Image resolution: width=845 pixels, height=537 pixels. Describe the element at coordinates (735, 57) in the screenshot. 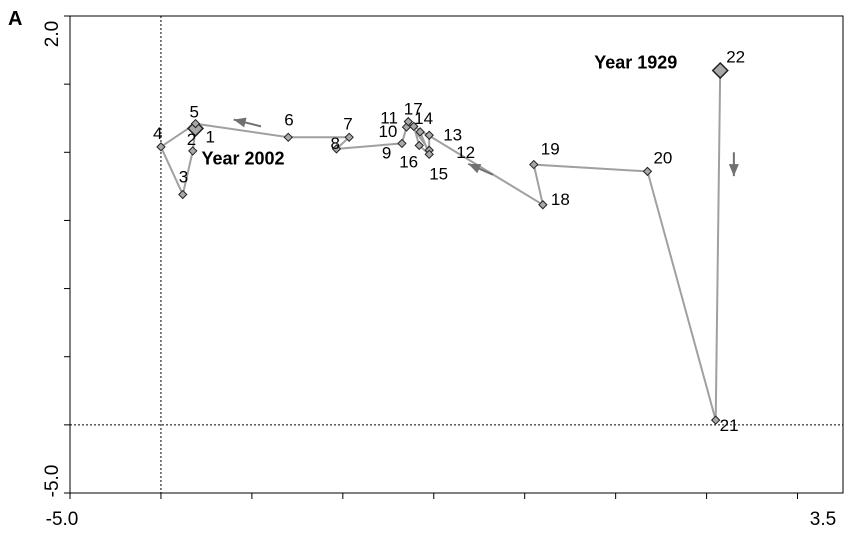

I see `point-label-22: 22` at that location.